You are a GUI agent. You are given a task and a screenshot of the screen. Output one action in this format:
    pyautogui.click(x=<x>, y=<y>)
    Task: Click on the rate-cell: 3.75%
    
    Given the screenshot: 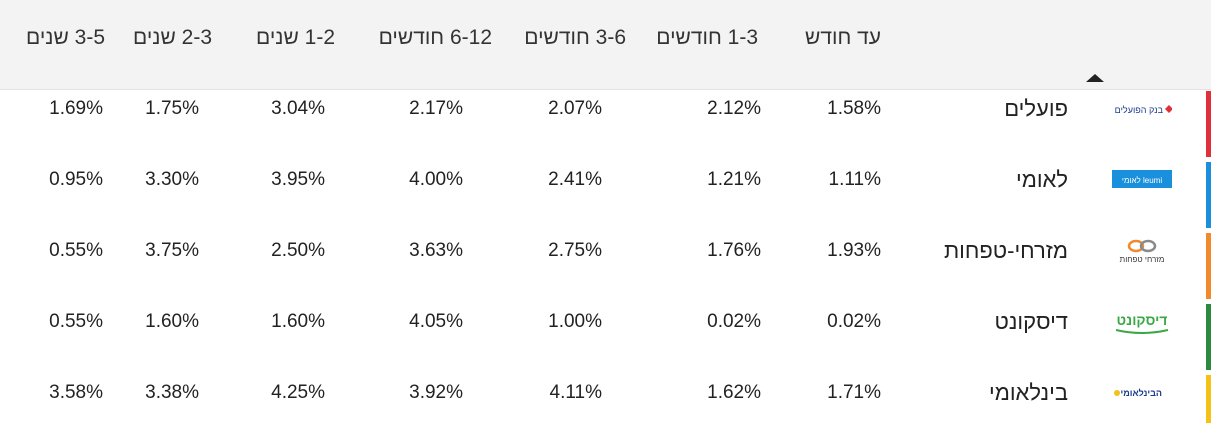 What is the action you would take?
    pyautogui.click(x=172, y=250)
    